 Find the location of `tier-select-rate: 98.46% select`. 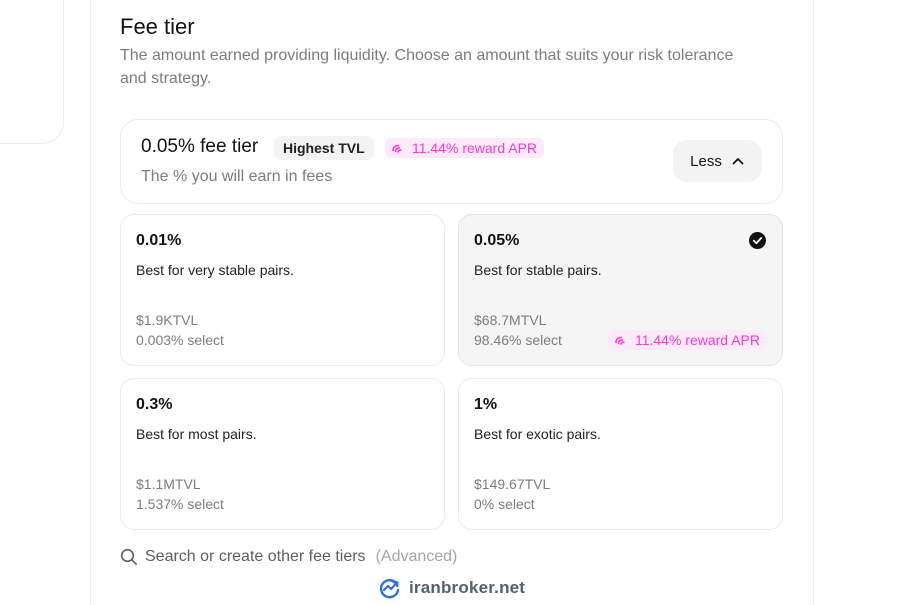

tier-select-rate: 98.46% select is located at coordinates (518, 340).